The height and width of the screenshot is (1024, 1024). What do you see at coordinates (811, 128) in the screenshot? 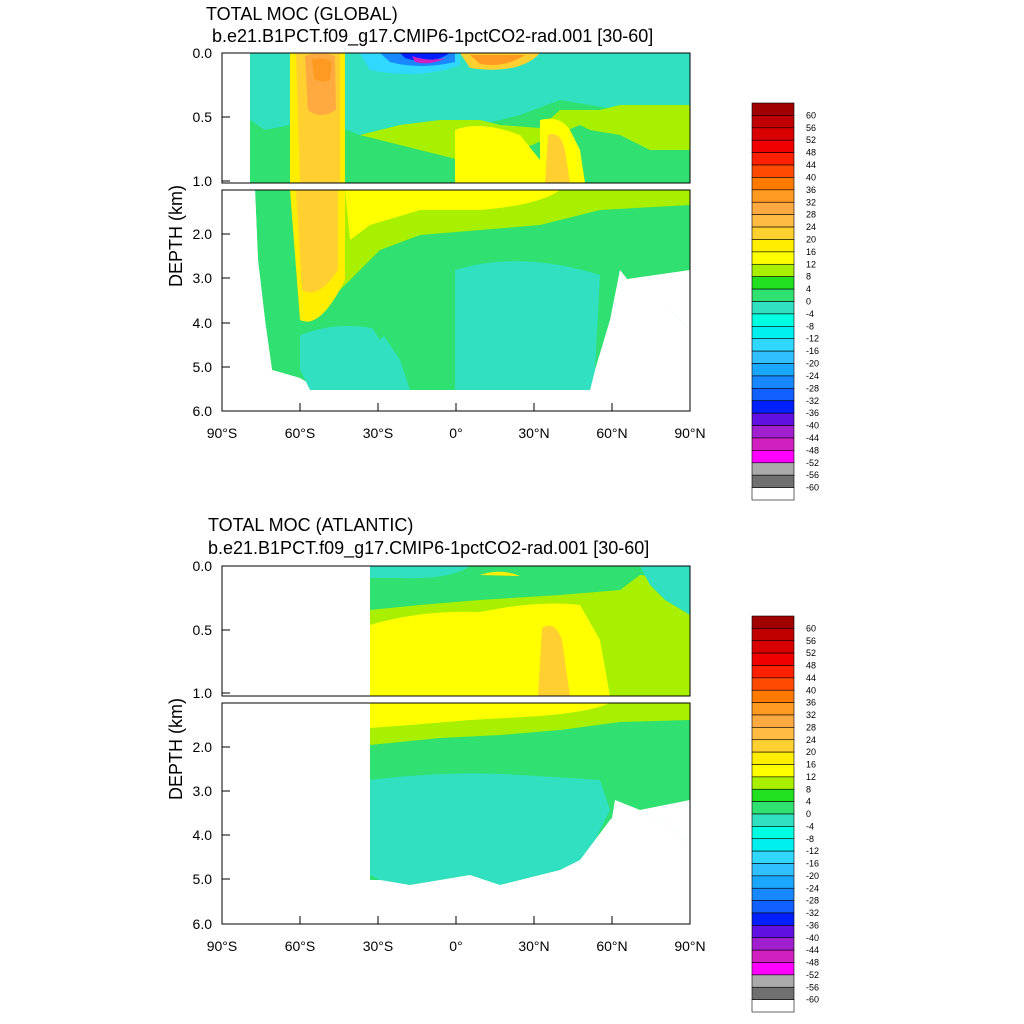
I see `global-colorbar-label: 56` at bounding box center [811, 128].